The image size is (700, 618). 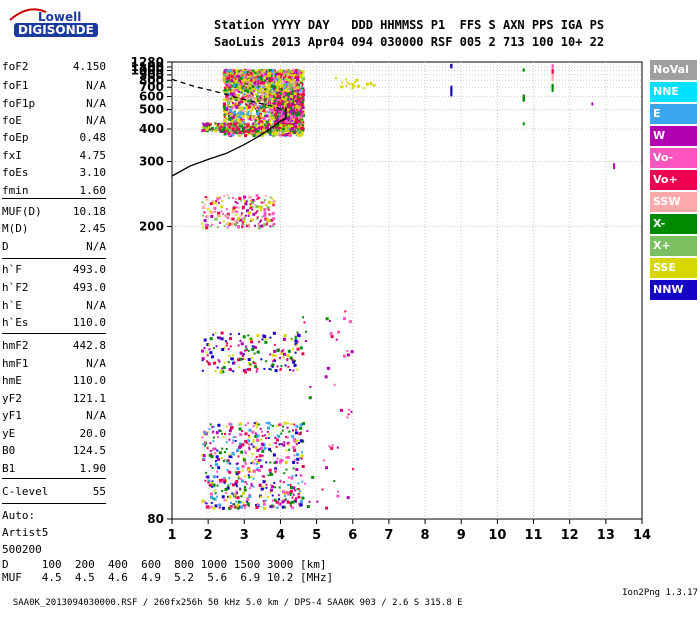 What do you see at coordinates (533, 535) in the screenshot?
I see `x-tick-label: 11` at bounding box center [533, 535].